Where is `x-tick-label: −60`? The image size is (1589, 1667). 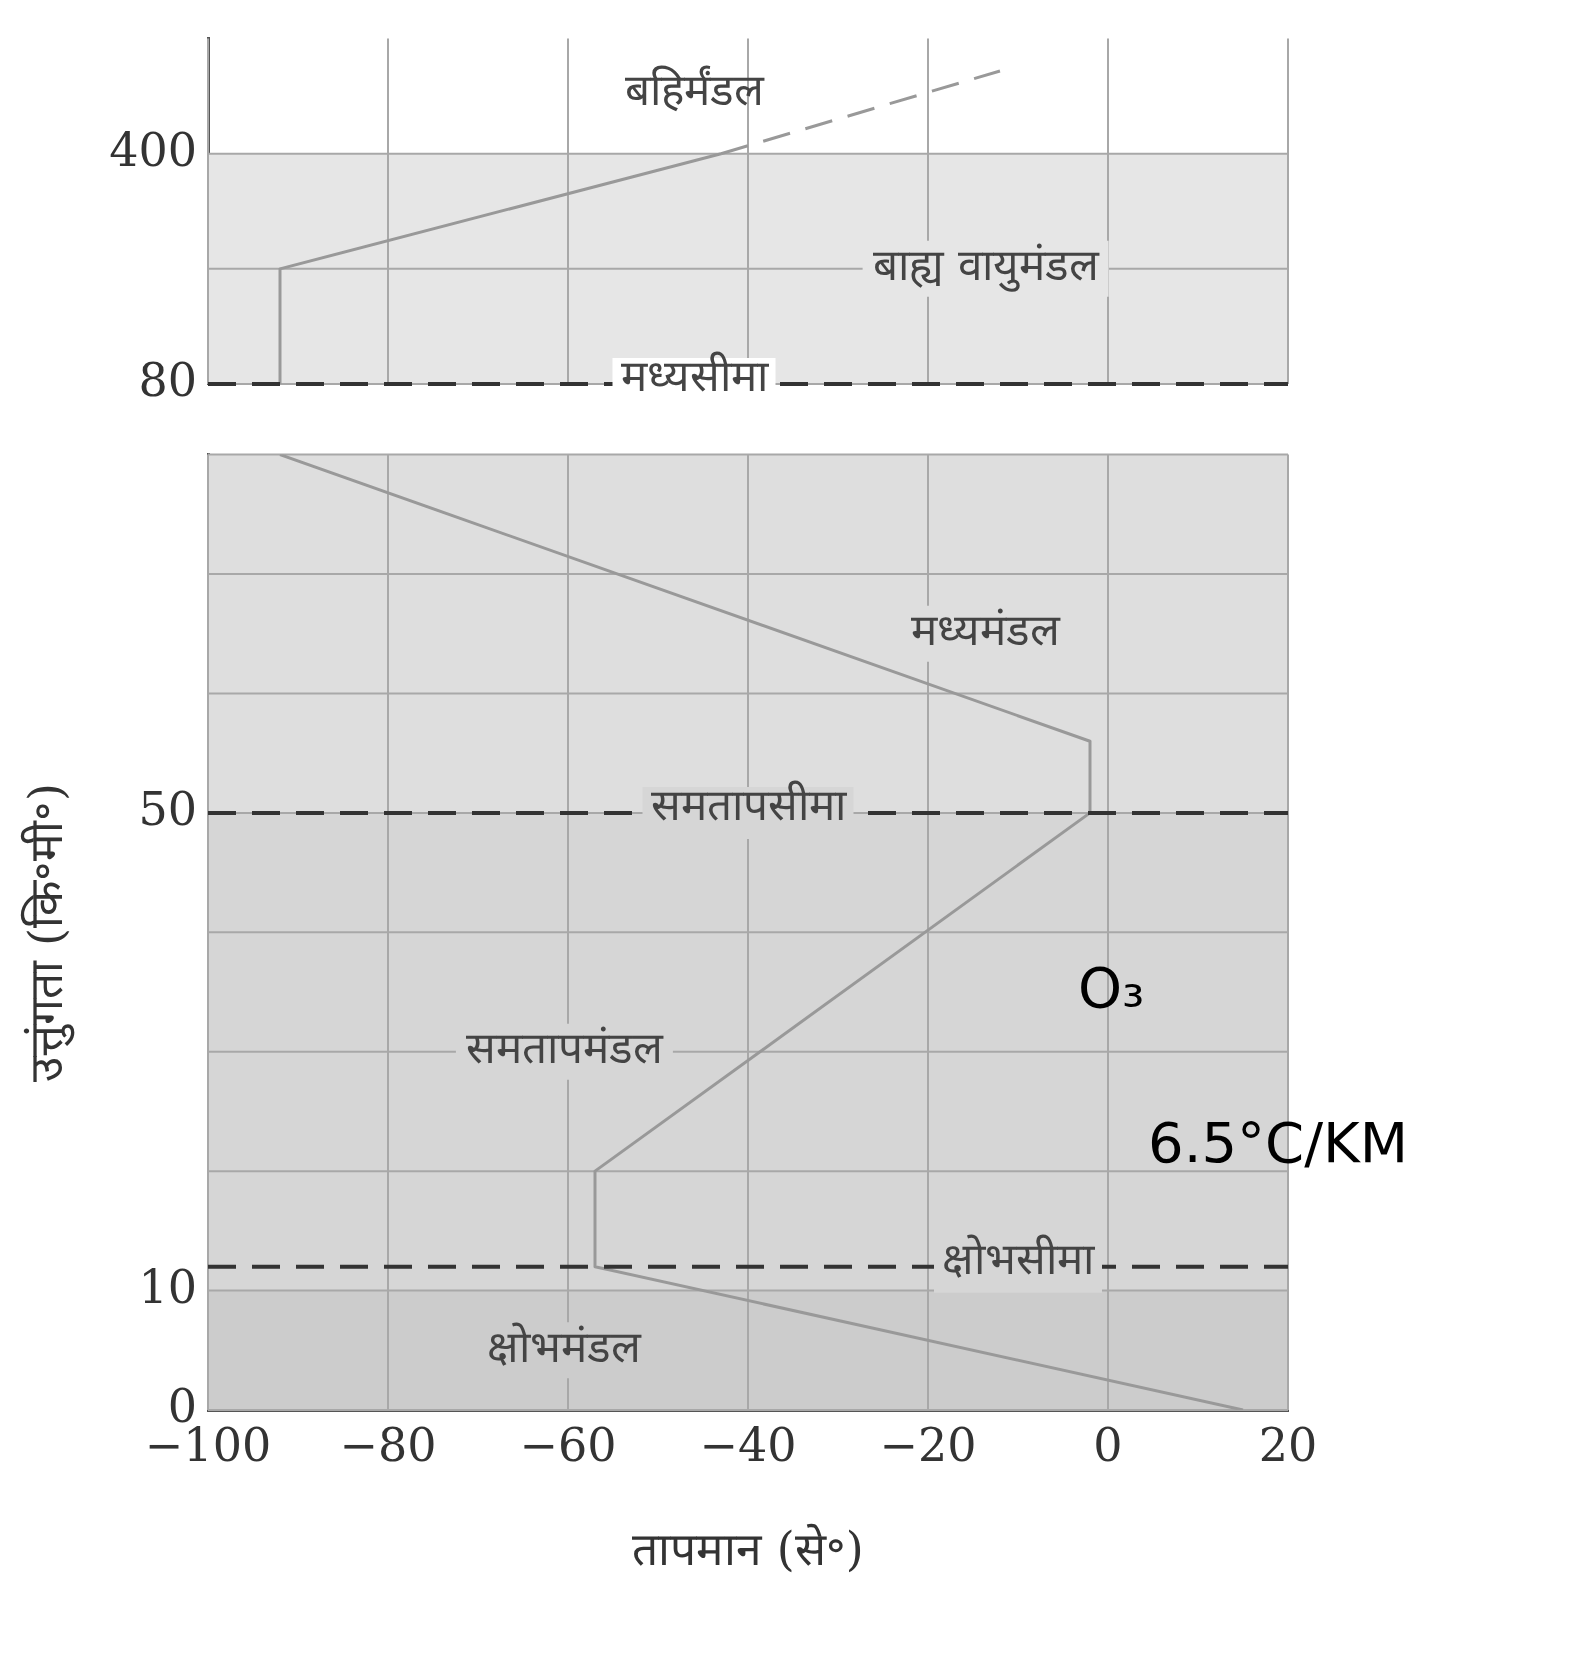
x-tick-label: −60 is located at coordinates (568, 1444).